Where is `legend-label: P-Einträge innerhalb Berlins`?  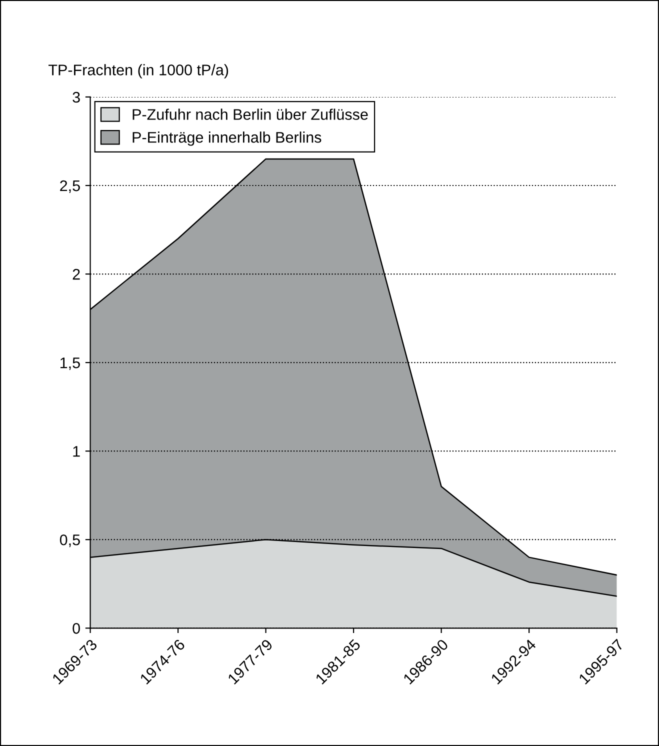 legend-label: P-Einträge innerhalb Berlins is located at coordinates (227, 139).